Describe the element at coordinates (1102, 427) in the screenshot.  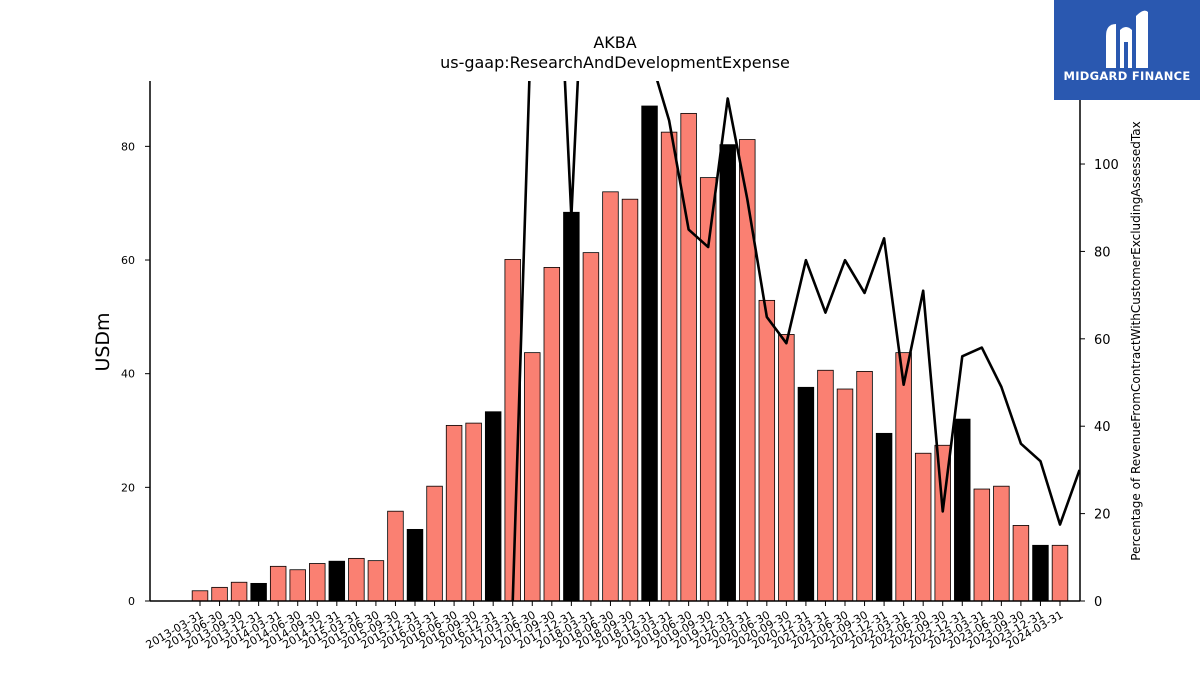
I see `y2-tick-label: 40` at that location.